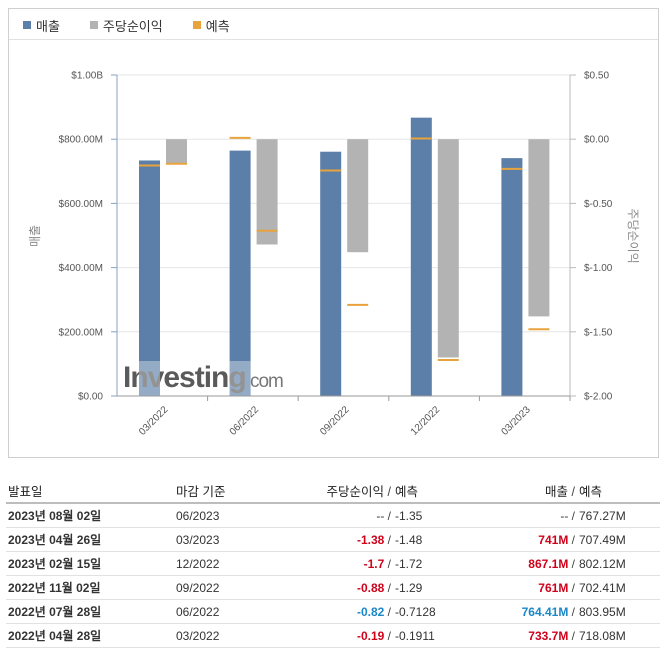 The height and width of the screenshot is (652, 664). What do you see at coordinates (548, 635) in the screenshot?
I see `cell-revenue-value: 733.7M` at bounding box center [548, 635].